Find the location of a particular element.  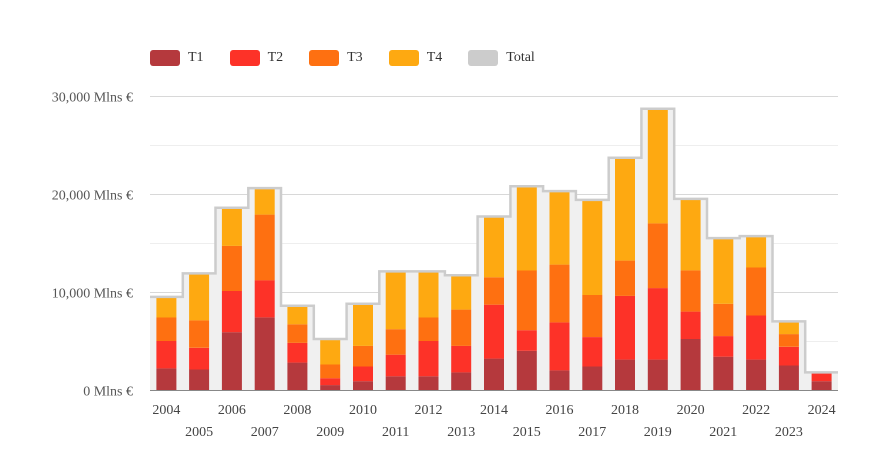

y-tick-label: 0 Mlns € is located at coordinates (108, 392).